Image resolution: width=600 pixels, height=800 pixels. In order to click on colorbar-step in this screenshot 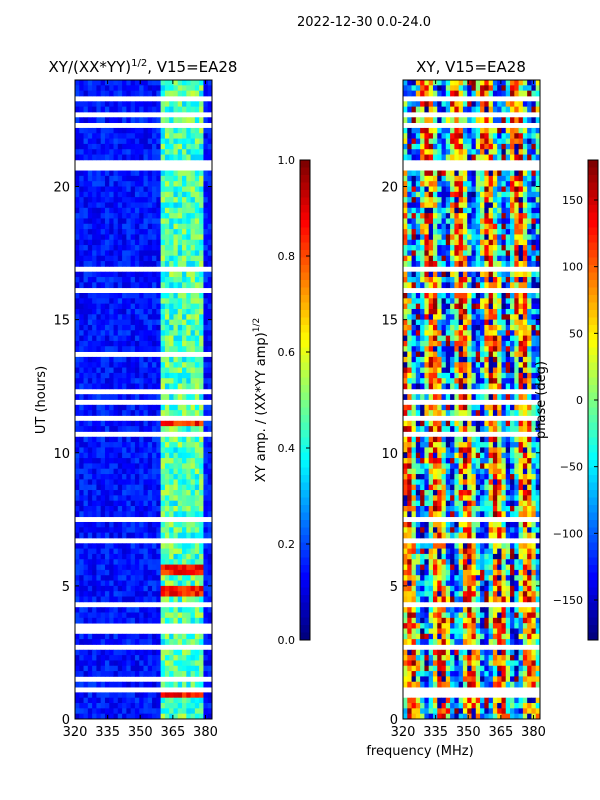, I will do `click(305, 306)`.